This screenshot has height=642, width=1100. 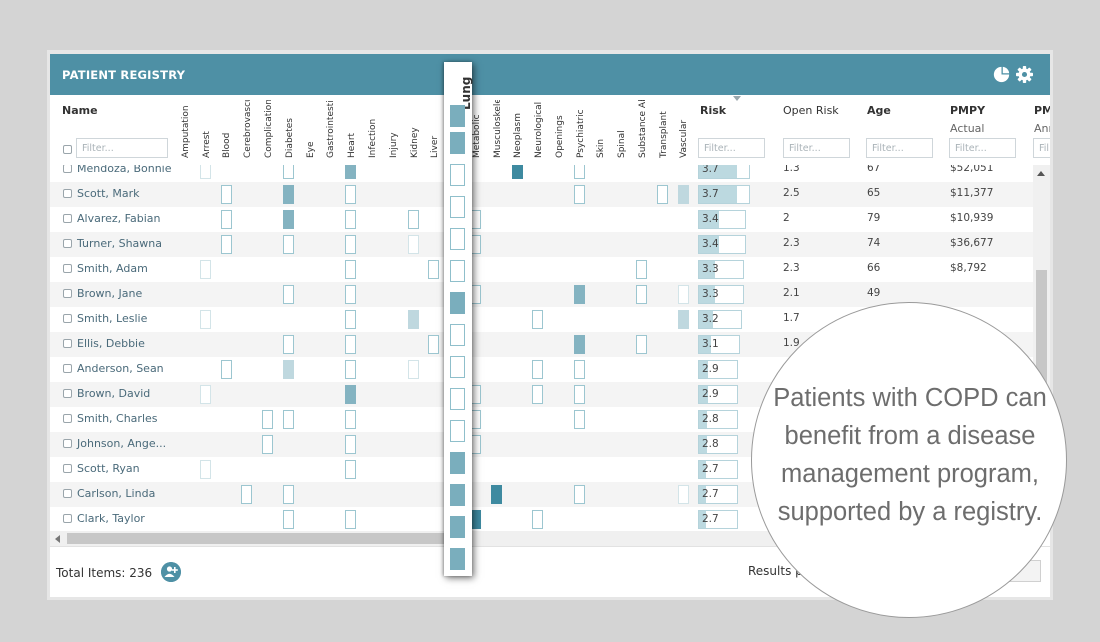 I want to click on risk-score: 3.2, so click(x=710, y=319).